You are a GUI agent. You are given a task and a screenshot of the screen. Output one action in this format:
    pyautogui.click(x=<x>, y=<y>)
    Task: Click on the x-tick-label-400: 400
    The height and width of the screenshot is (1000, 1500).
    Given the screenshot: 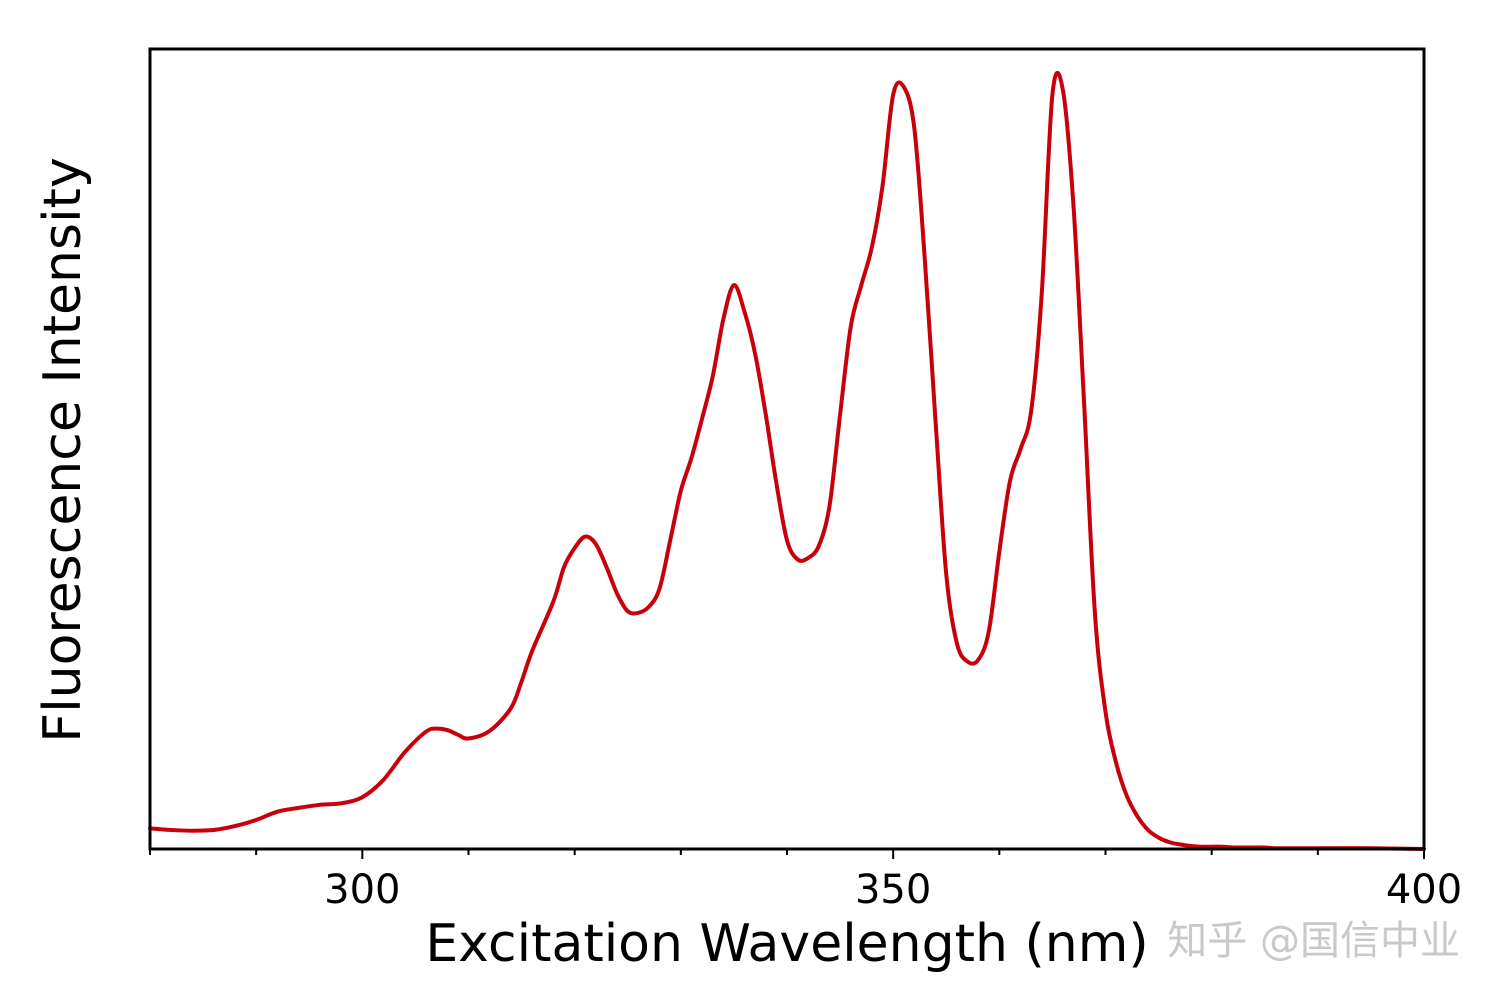 What is the action you would take?
    pyautogui.click(x=1424, y=890)
    